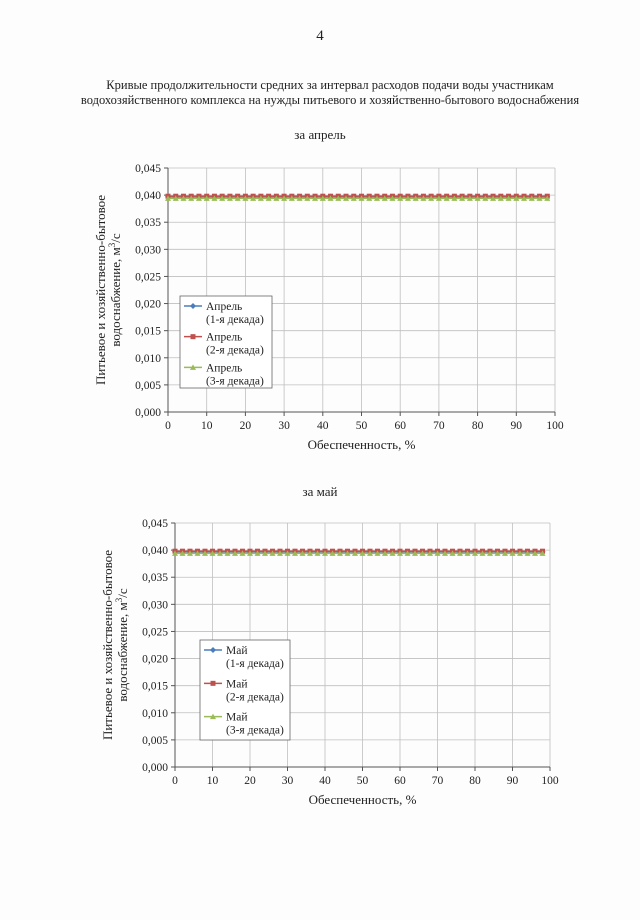 This screenshot has width=640, height=920. What do you see at coordinates (168, 426) in the screenshot?
I see `x-tick-label: 0` at bounding box center [168, 426].